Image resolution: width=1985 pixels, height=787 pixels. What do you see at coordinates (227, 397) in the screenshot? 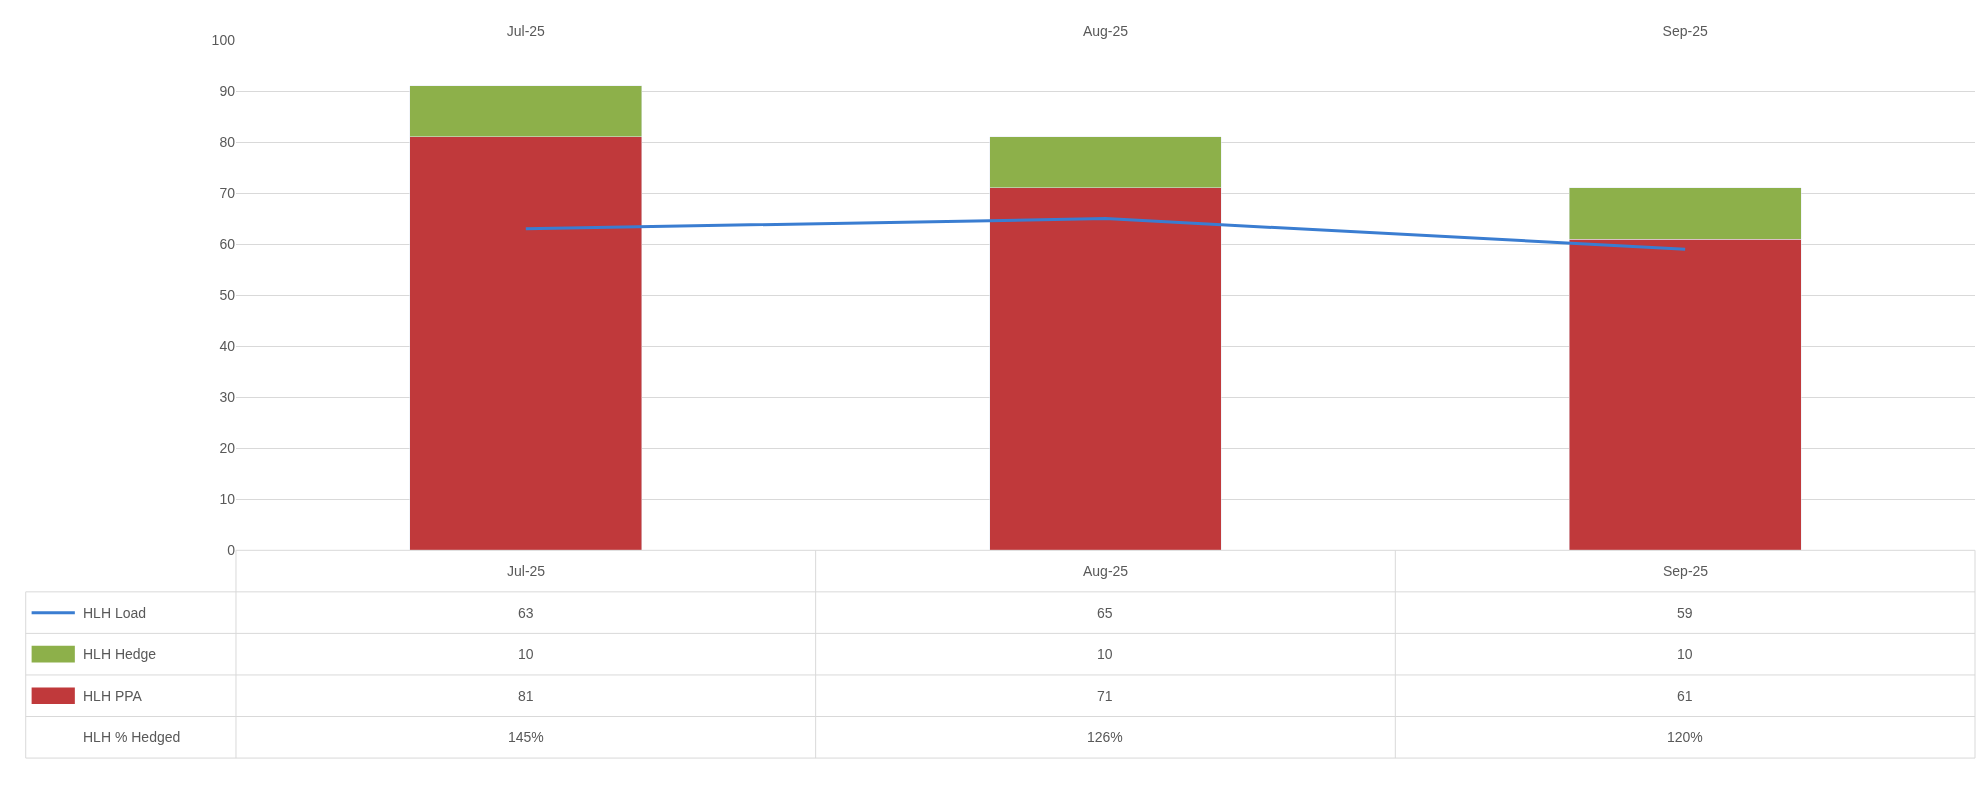
I see `y-tick-label: 30` at bounding box center [227, 397].